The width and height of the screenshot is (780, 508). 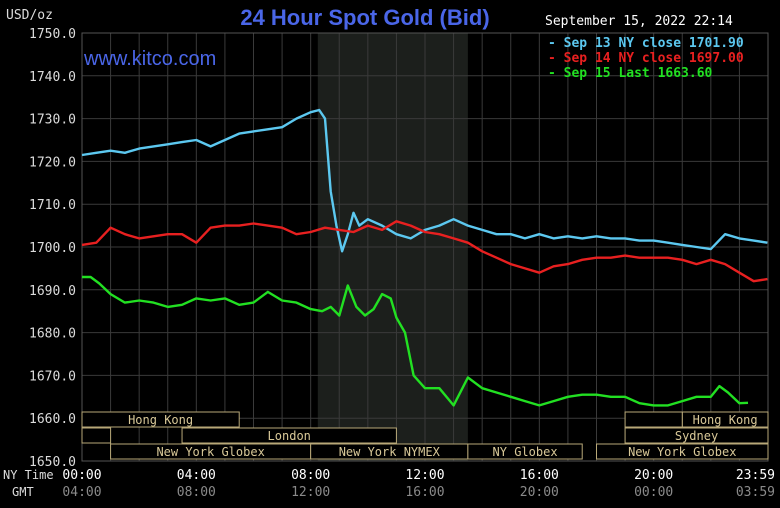 I want to click on x-tick-gmt: 16:00, so click(x=424, y=492).